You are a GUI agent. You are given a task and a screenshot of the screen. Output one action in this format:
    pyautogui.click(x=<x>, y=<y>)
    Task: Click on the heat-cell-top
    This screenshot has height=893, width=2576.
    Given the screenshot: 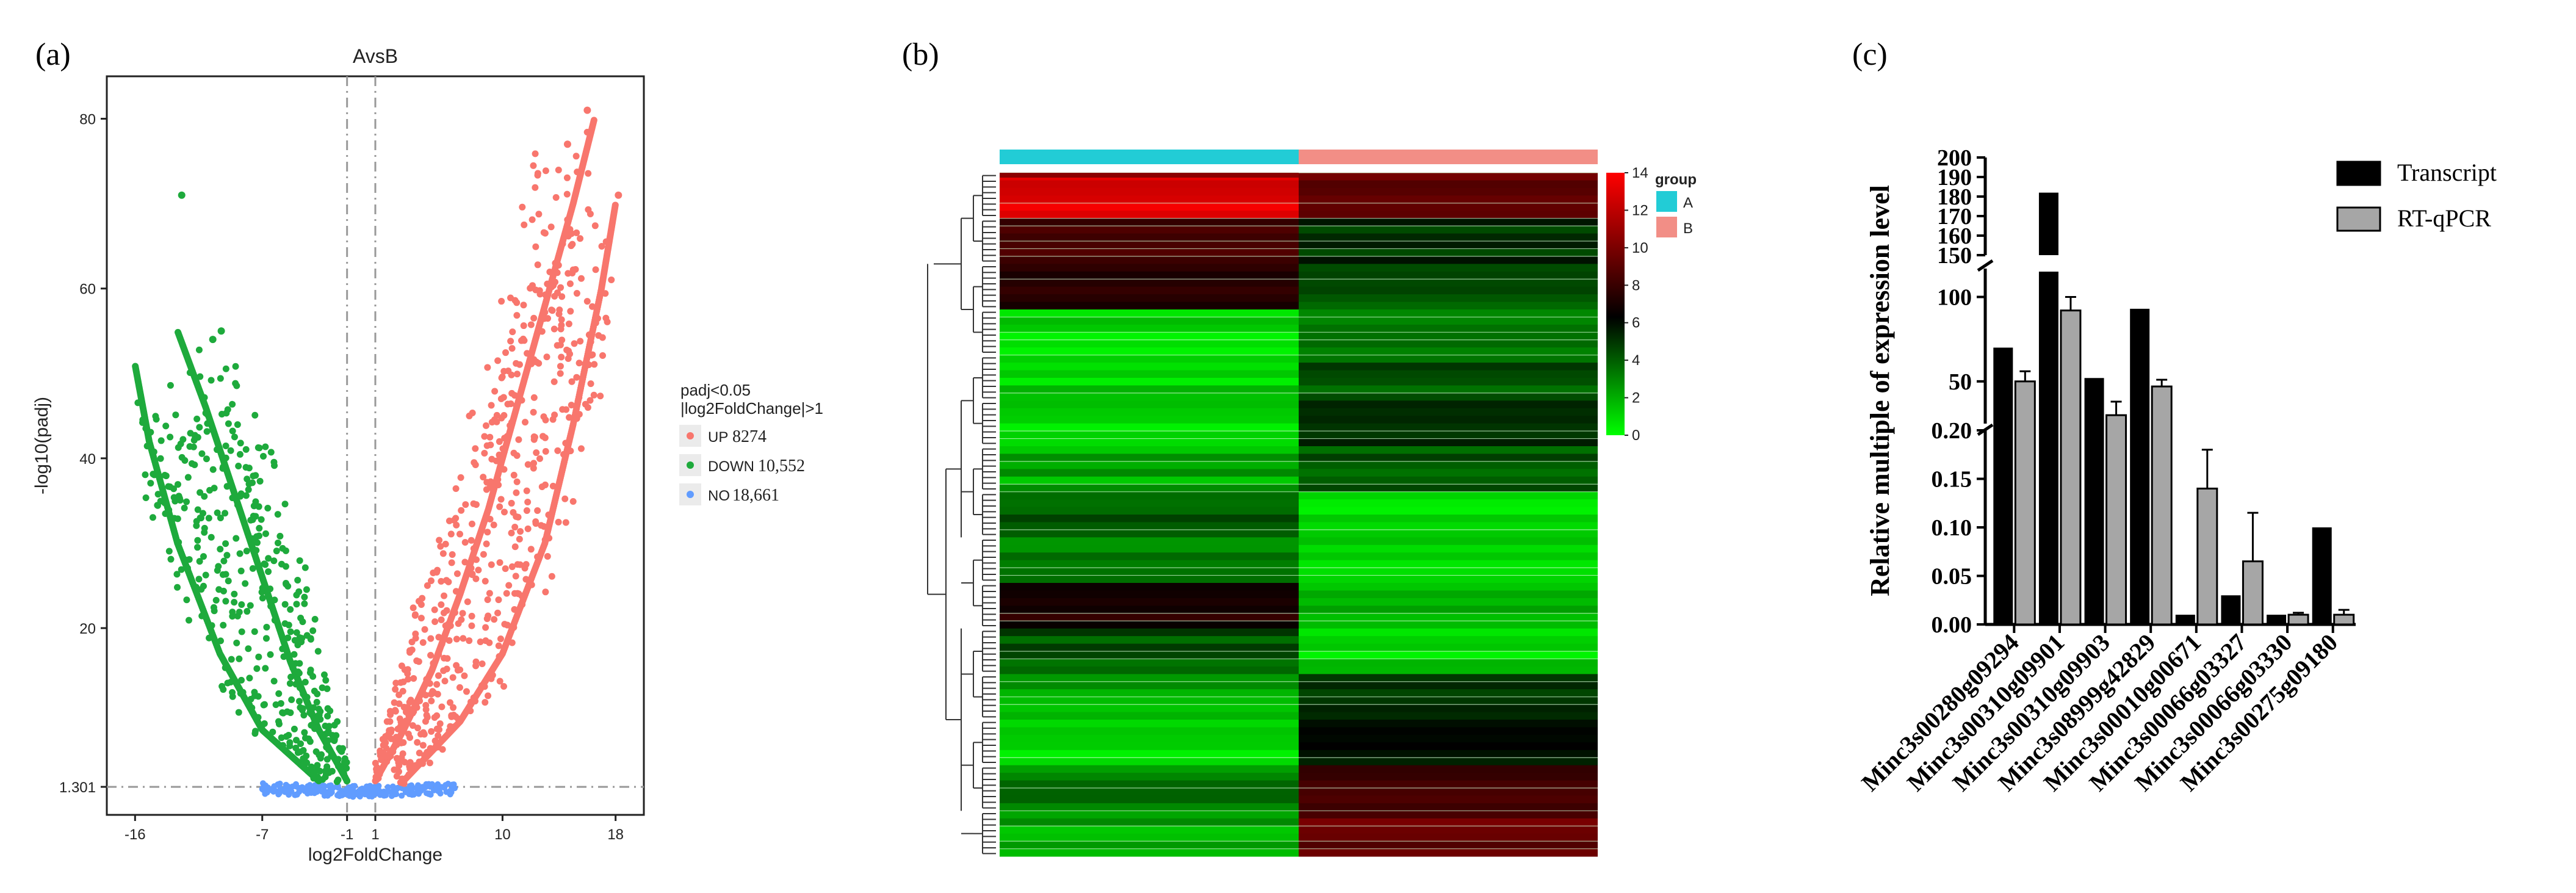 What is the action you would take?
    pyautogui.click(x=1149, y=175)
    